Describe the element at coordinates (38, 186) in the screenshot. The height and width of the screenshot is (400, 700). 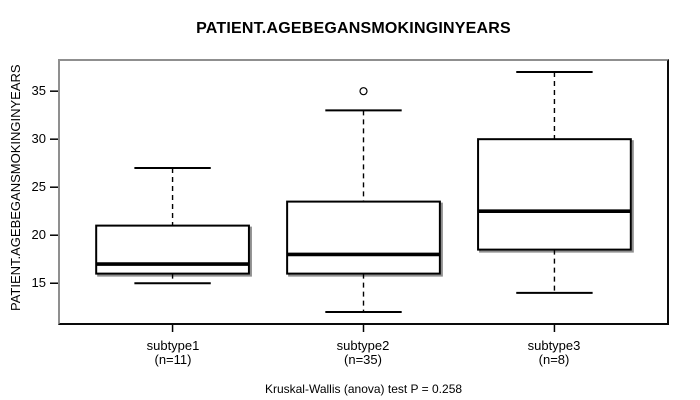
I see `y-tick-label-25: 25` at that location.